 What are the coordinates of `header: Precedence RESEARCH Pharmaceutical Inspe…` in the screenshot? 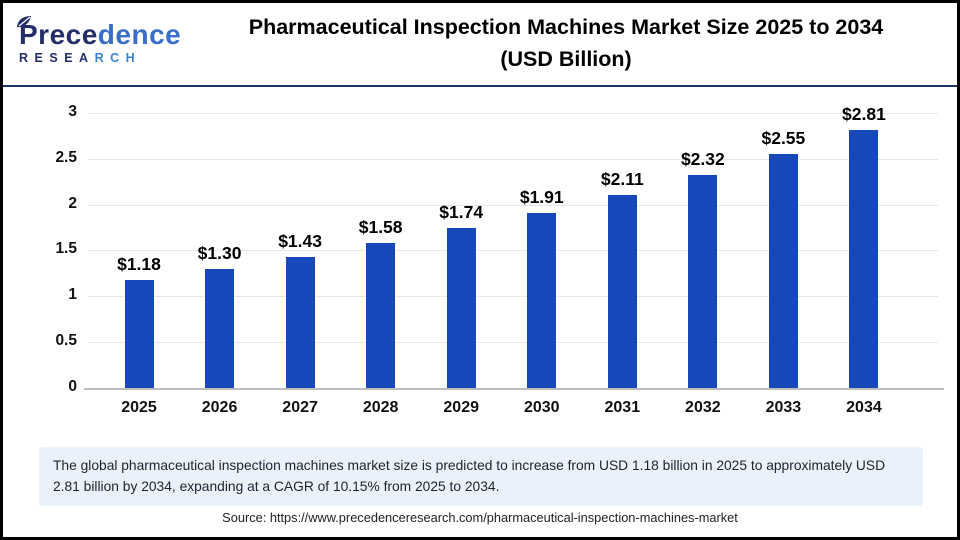 It's located at (480, 43).